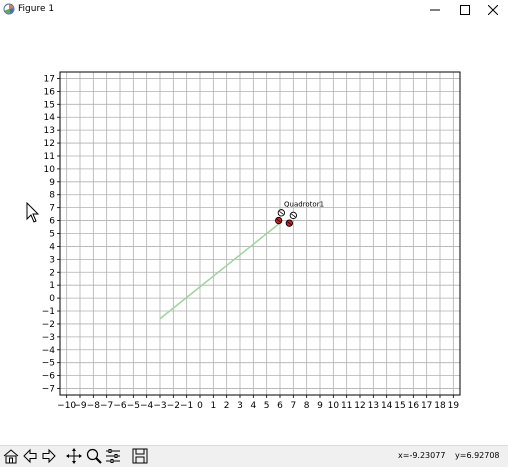  Describe the element at coordinates (50, 118) in the screenshot. I see `y-tick-label: 14` at that location.